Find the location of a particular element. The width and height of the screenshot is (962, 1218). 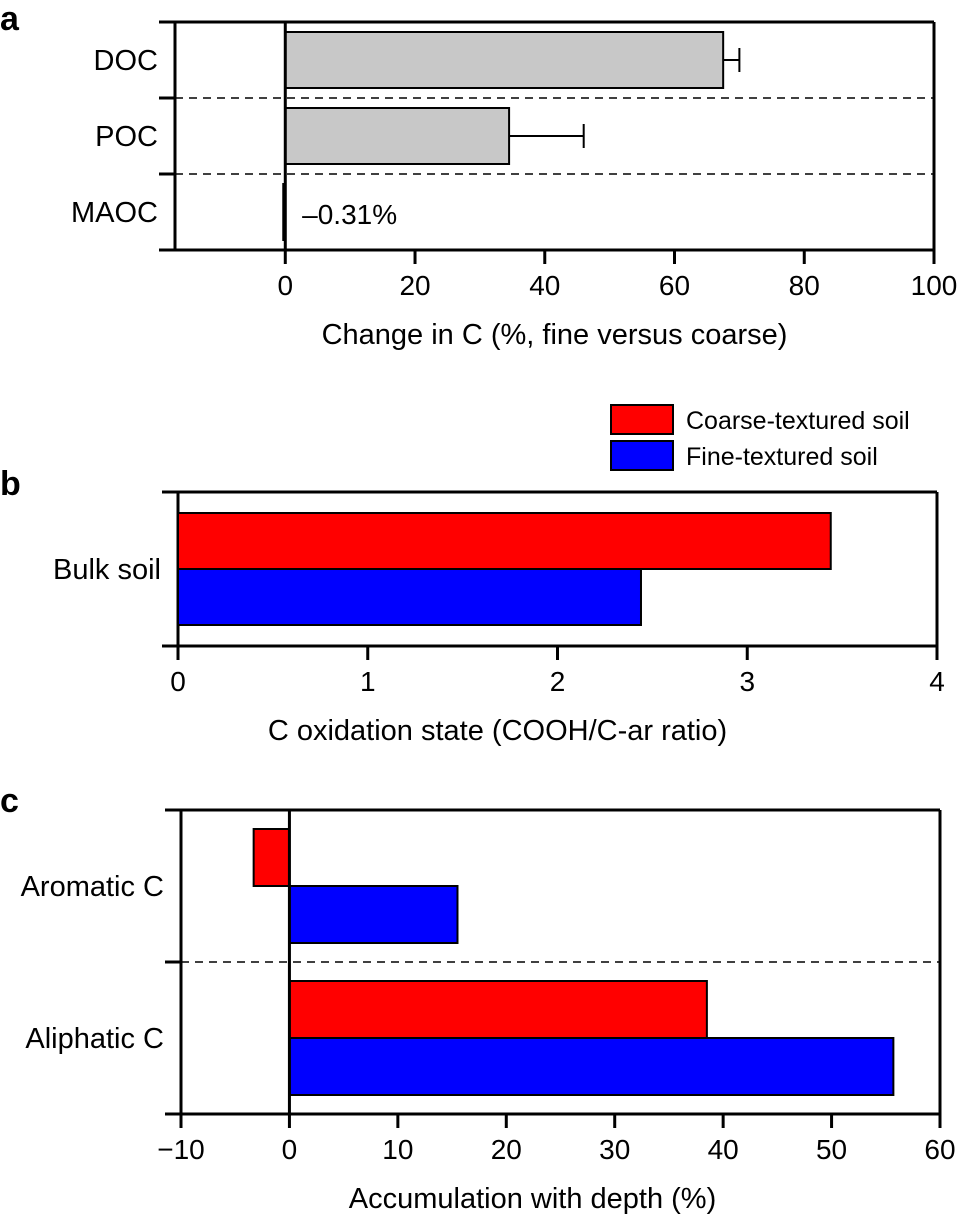

bar-coarse-textured-soil-aliphatic-c is located at coordinates (498, 1009).